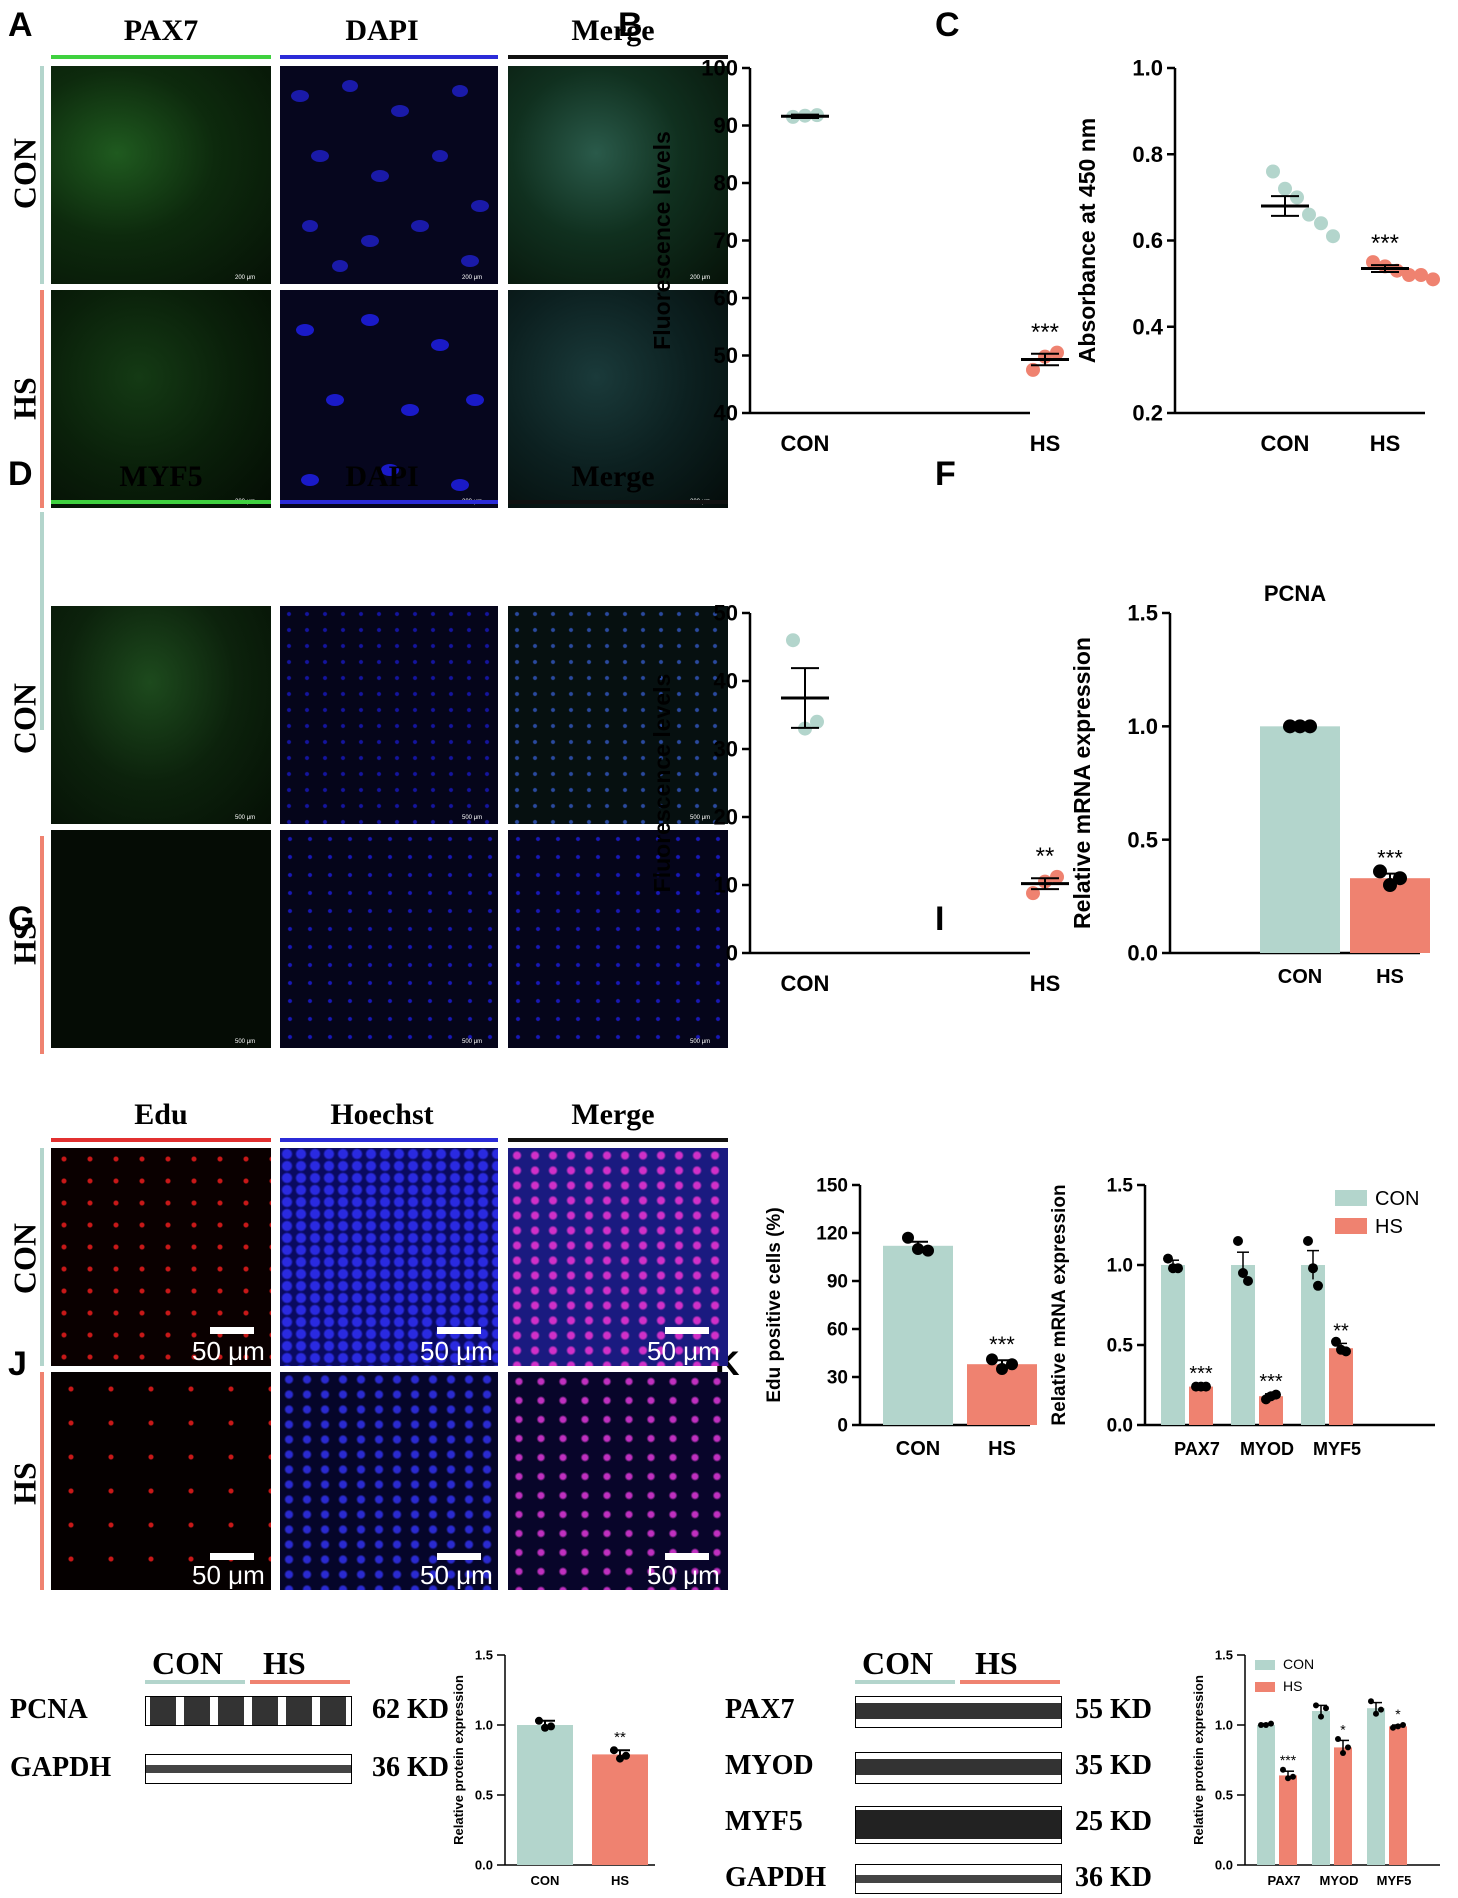 The height and width of the screenshot is (1898, 1458). What do you see at coordinates (958, 1768) in the screenshot?
I see `blot-strip-myod` at bounding box center [958, 1768].